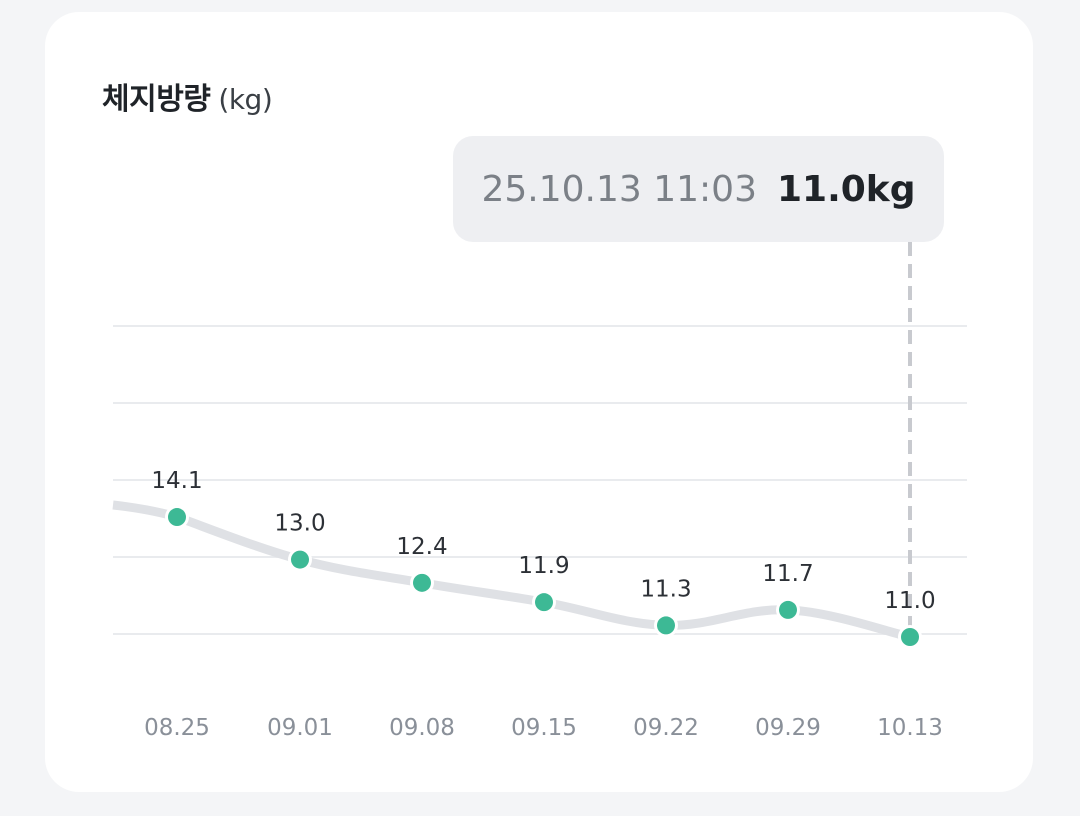 Image resolution: width=1080 pixels, height=816 pixels. What do you see at coordinates (666, 728) in the screenshot?
I see `x-tick-label: 09.22` at bounding box center [666, 728].